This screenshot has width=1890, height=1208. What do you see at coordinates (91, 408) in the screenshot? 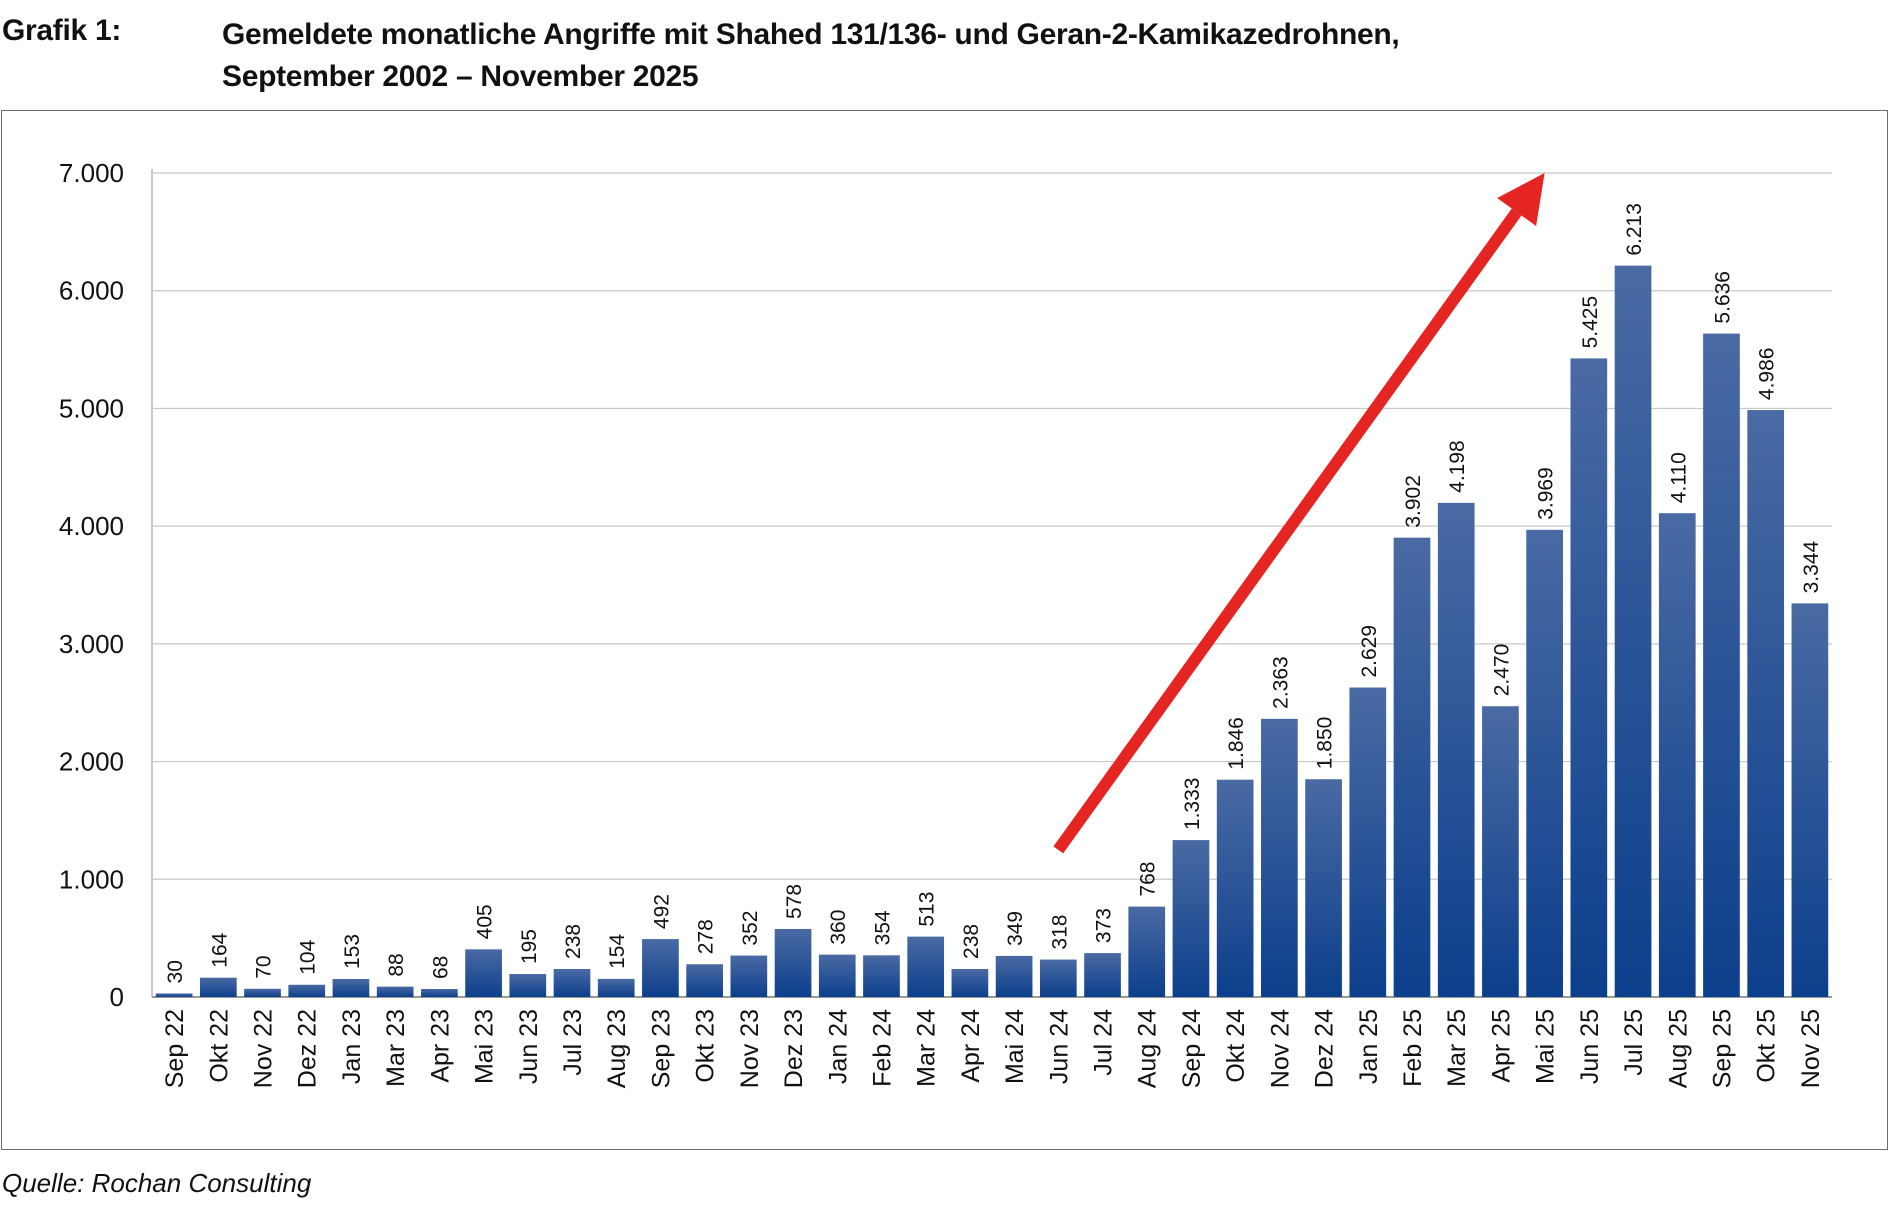
I see `y-tick-label: 5.000` at bounding box center [91, 408].